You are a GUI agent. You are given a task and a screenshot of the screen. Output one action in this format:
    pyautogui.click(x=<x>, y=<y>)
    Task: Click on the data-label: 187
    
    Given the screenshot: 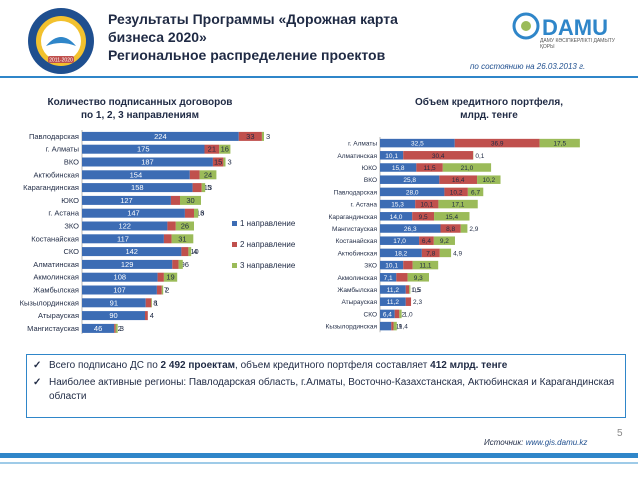 What is the action you would take?
    pyautogui.click(x=147, y=162)
    